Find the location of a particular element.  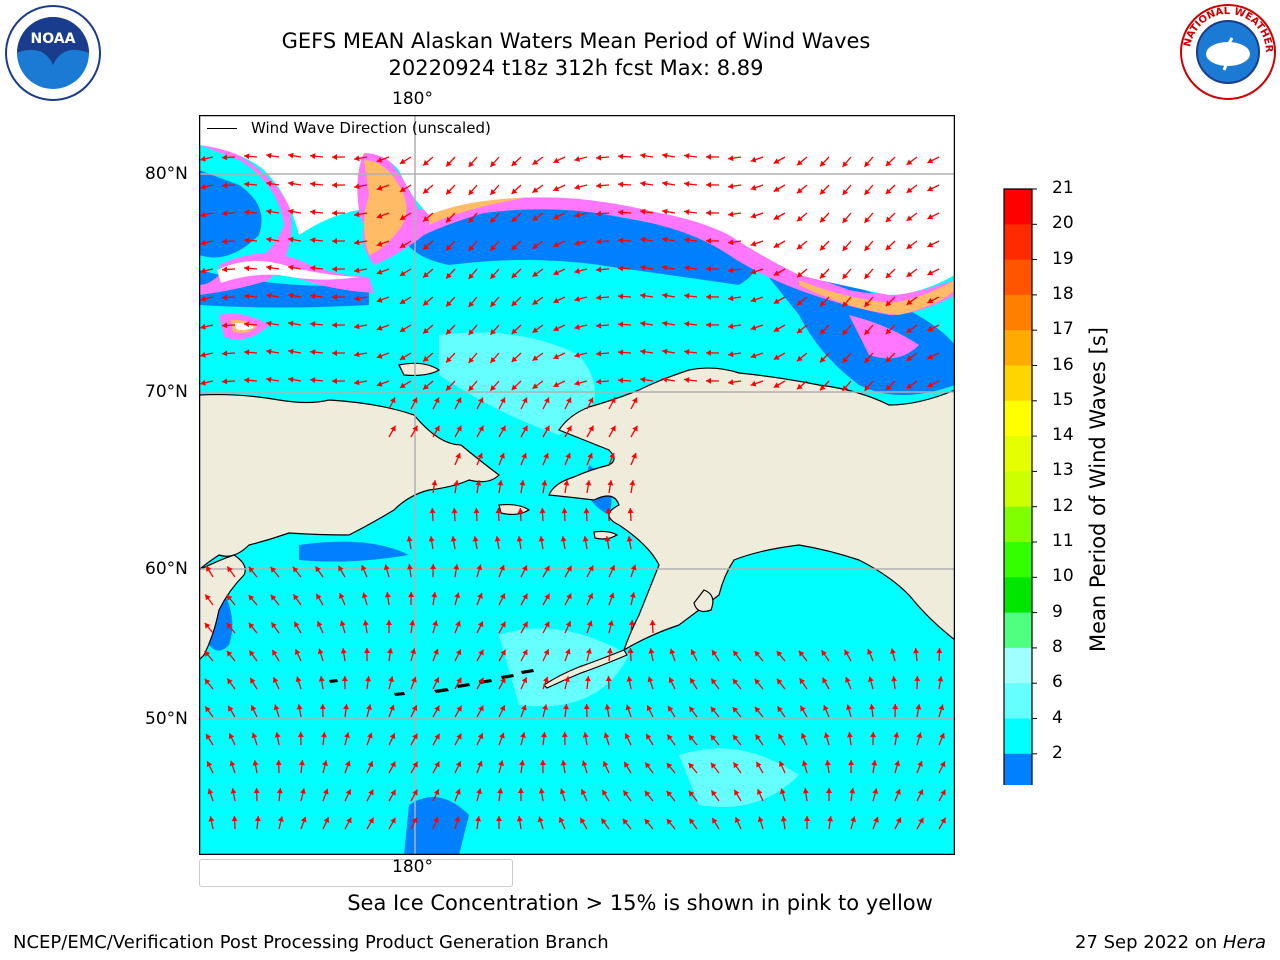

run-machine: Hera is located at coordinates (1244, 942).